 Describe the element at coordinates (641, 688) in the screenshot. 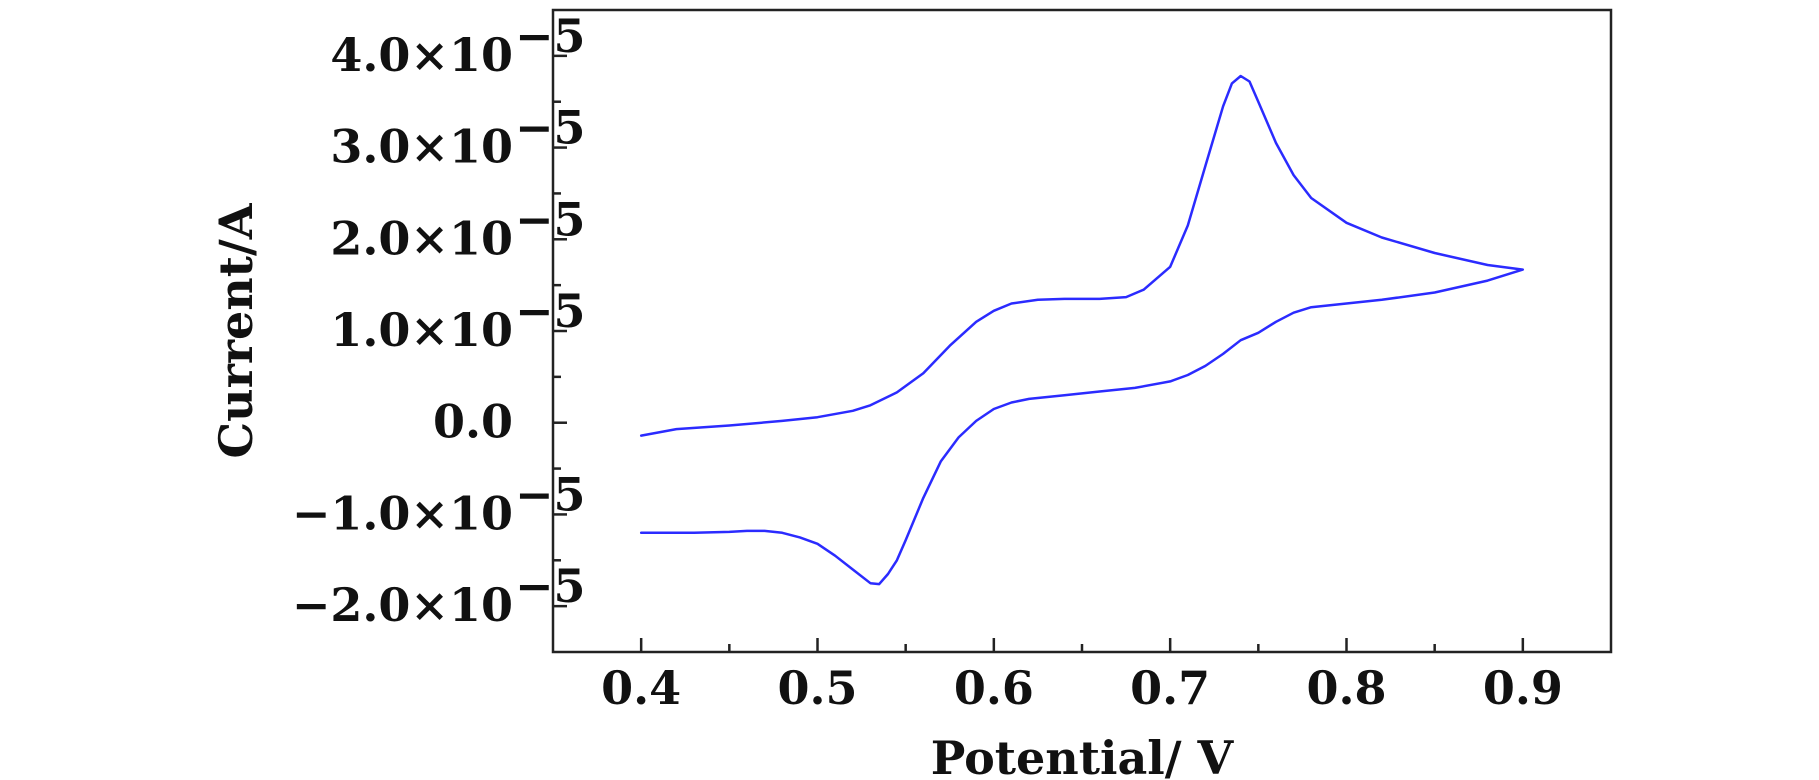

I see `x-tick-label: 0.4` at that location.